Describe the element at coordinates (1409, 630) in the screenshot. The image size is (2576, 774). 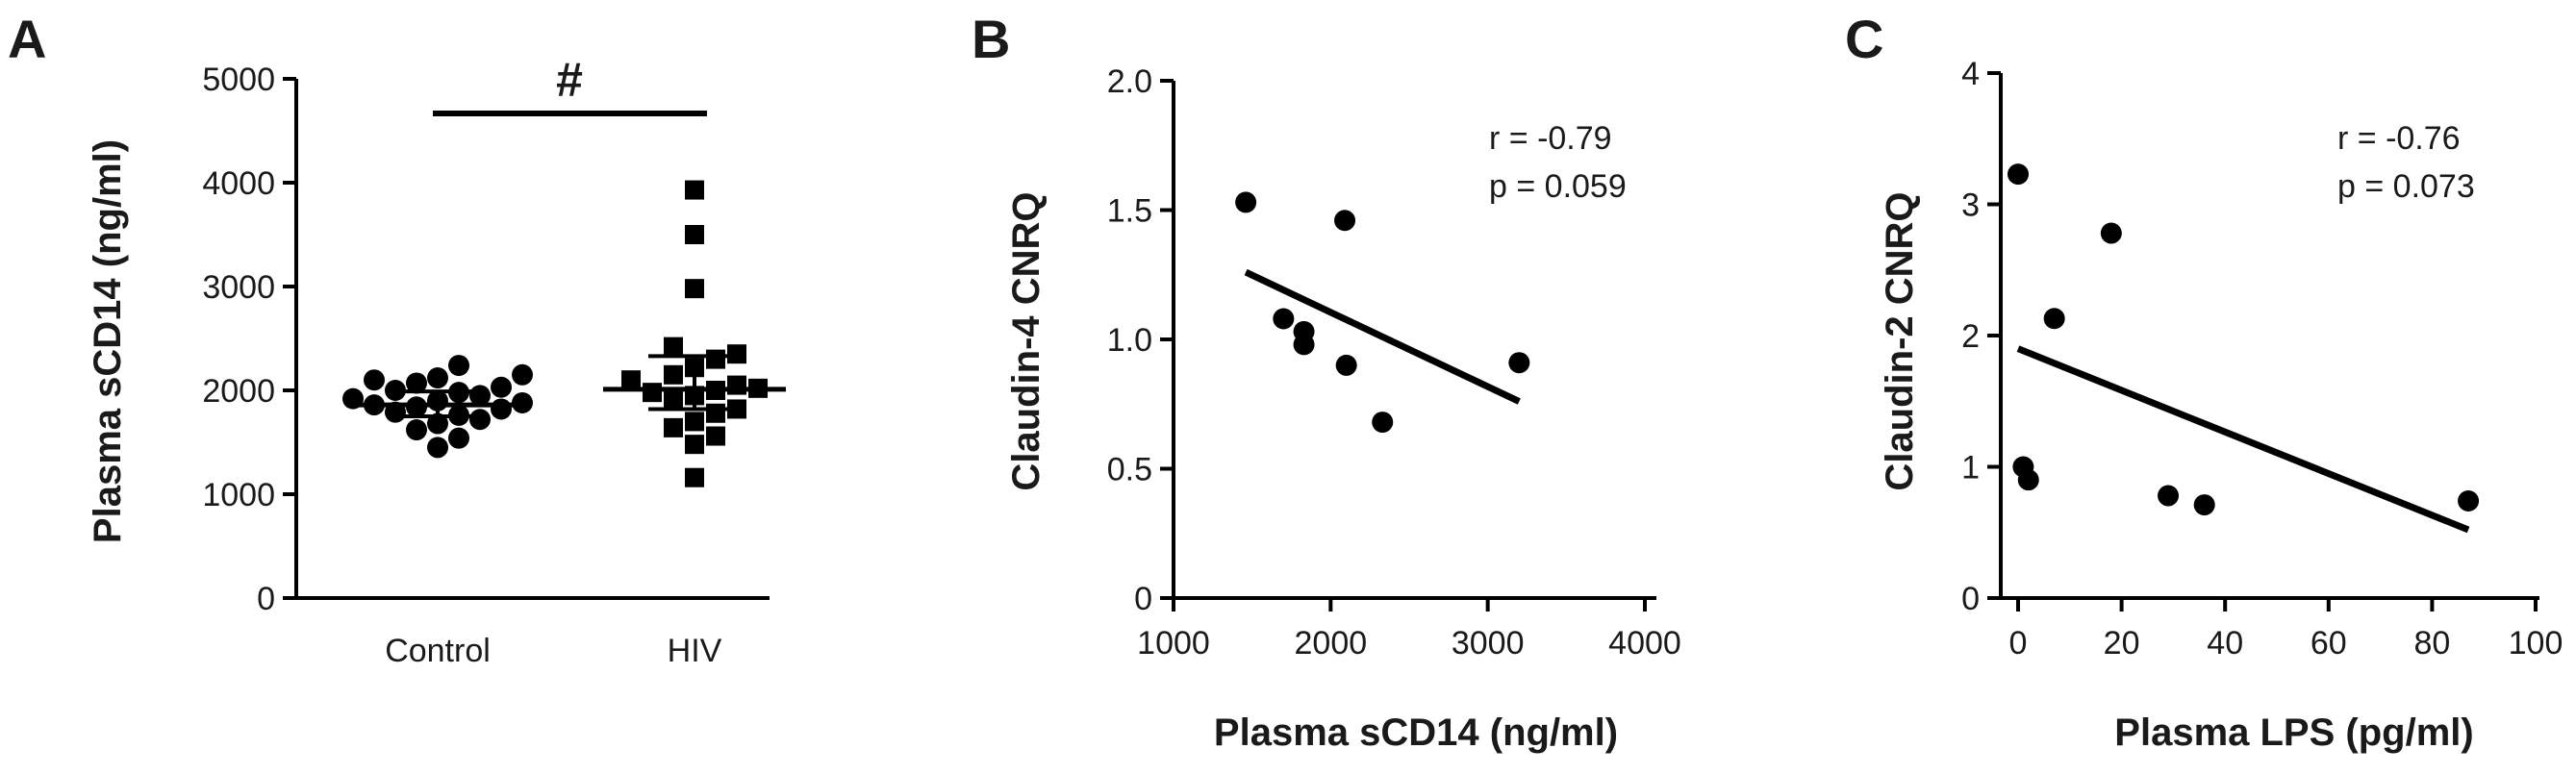
I see `panel-b-x-ticks: 1000 2000 3000 4000` at that location.